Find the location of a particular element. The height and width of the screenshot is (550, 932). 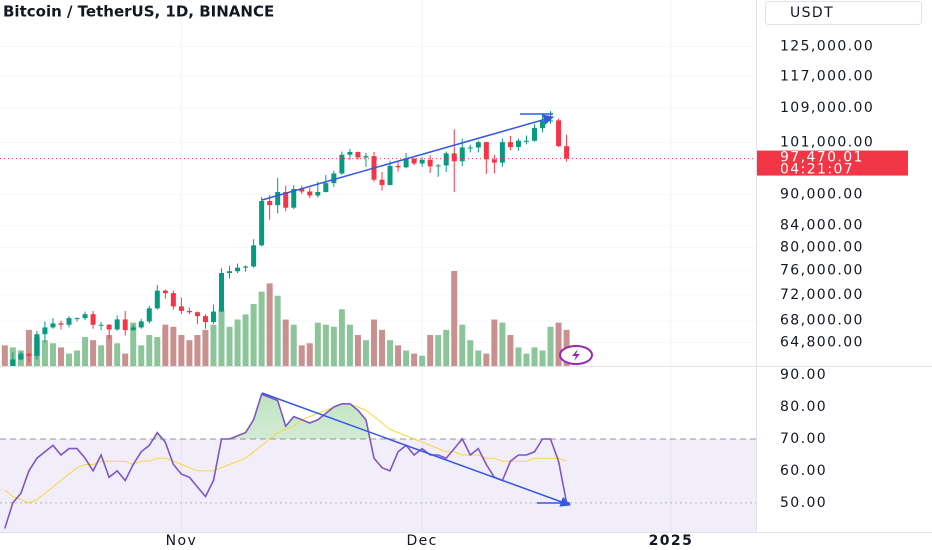

rsi-overbought-fill is located at coordinates (261, 416).